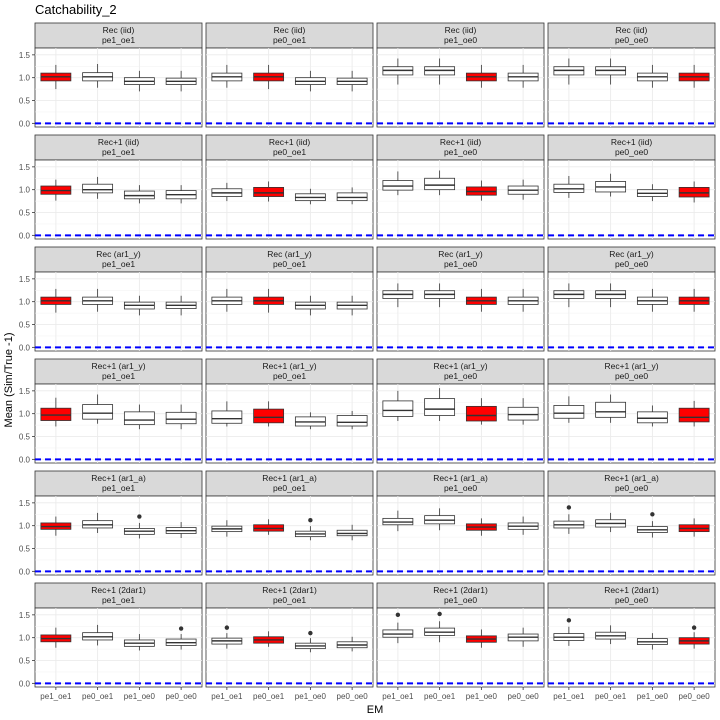 This screenshot has width=720, height=720. I want to click on chart-title: Catchability_2, so click(76, 9).